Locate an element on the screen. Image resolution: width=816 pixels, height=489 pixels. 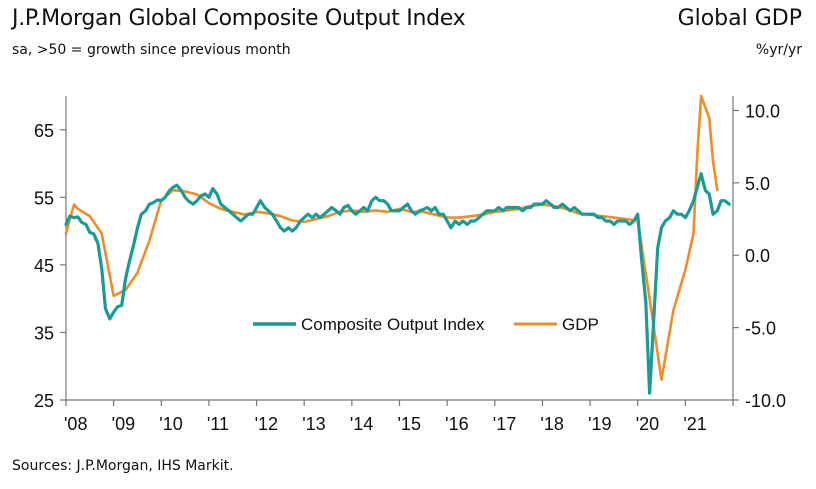
right-tick-label: 10.0 is located at coordinates (762, 111).